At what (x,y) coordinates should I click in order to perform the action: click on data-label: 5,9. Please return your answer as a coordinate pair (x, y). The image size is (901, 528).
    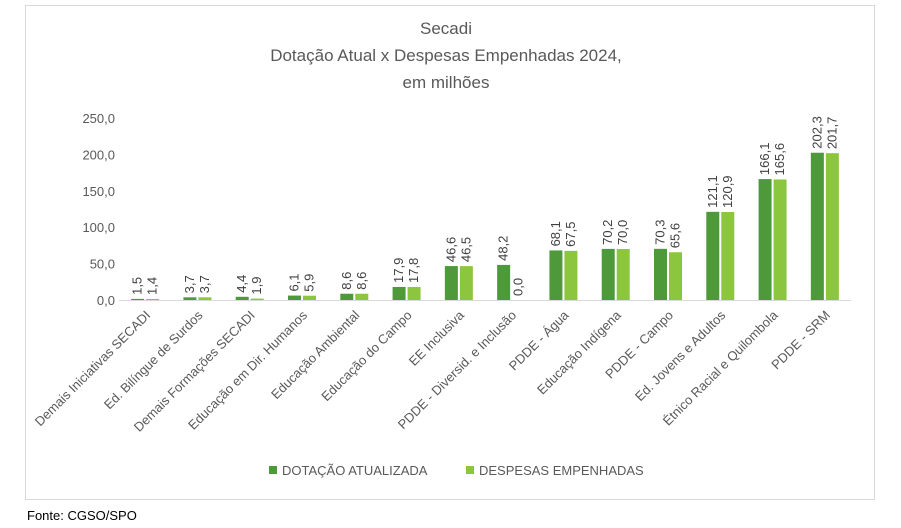
    Looking at the image, I should click on (309, 283).